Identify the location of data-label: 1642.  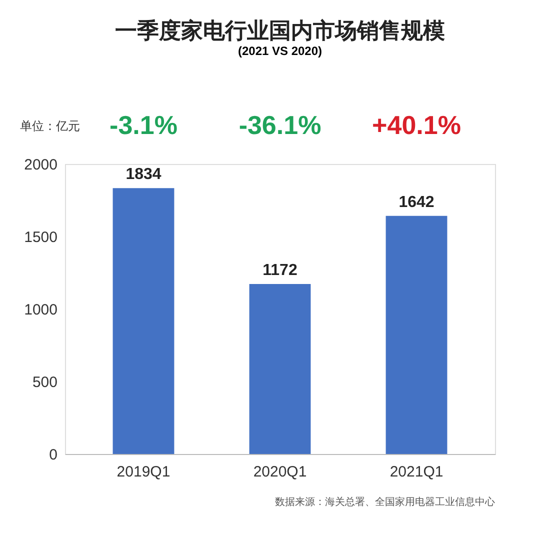
(416, 202).